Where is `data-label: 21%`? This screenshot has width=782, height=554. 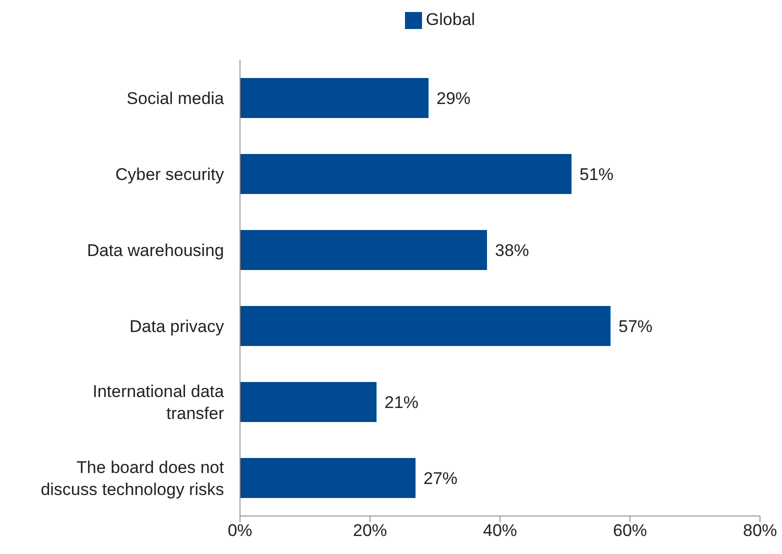
data-label: 21% is located at coordinates (401, 402).